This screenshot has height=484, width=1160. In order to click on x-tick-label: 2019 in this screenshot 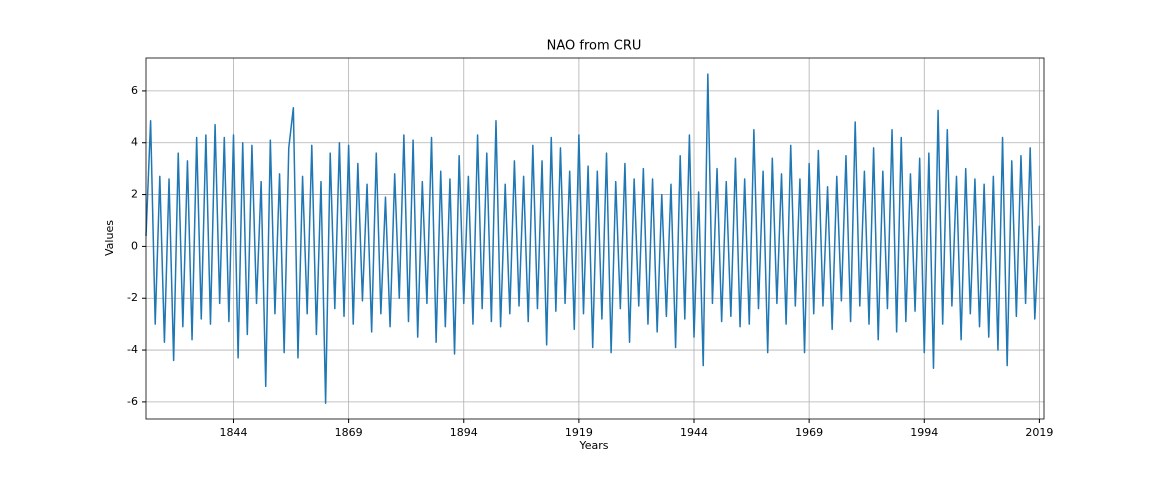, I will do `click(1039, 432)`.